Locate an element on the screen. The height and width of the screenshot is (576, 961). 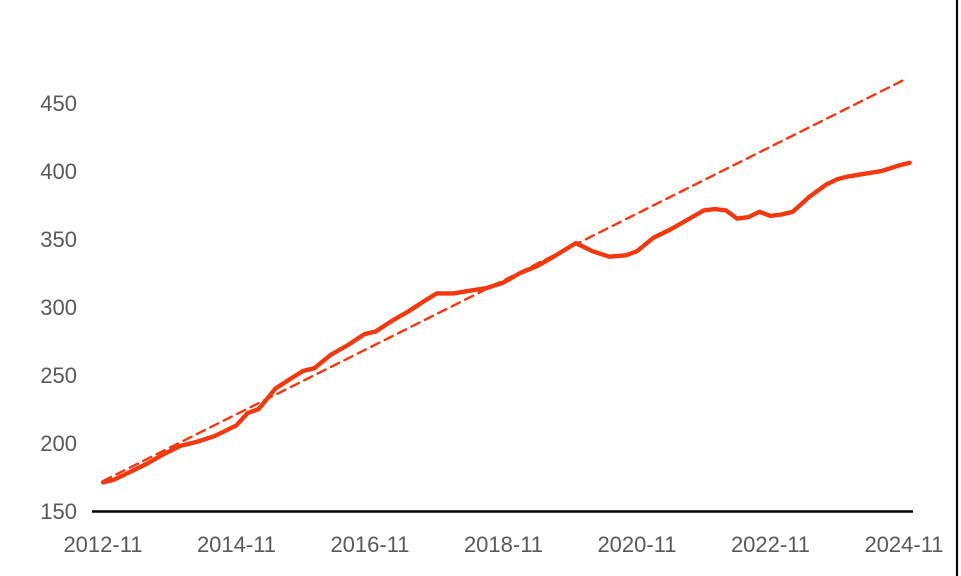
y-tick-label: 200 is located at coordinates (58, 443).